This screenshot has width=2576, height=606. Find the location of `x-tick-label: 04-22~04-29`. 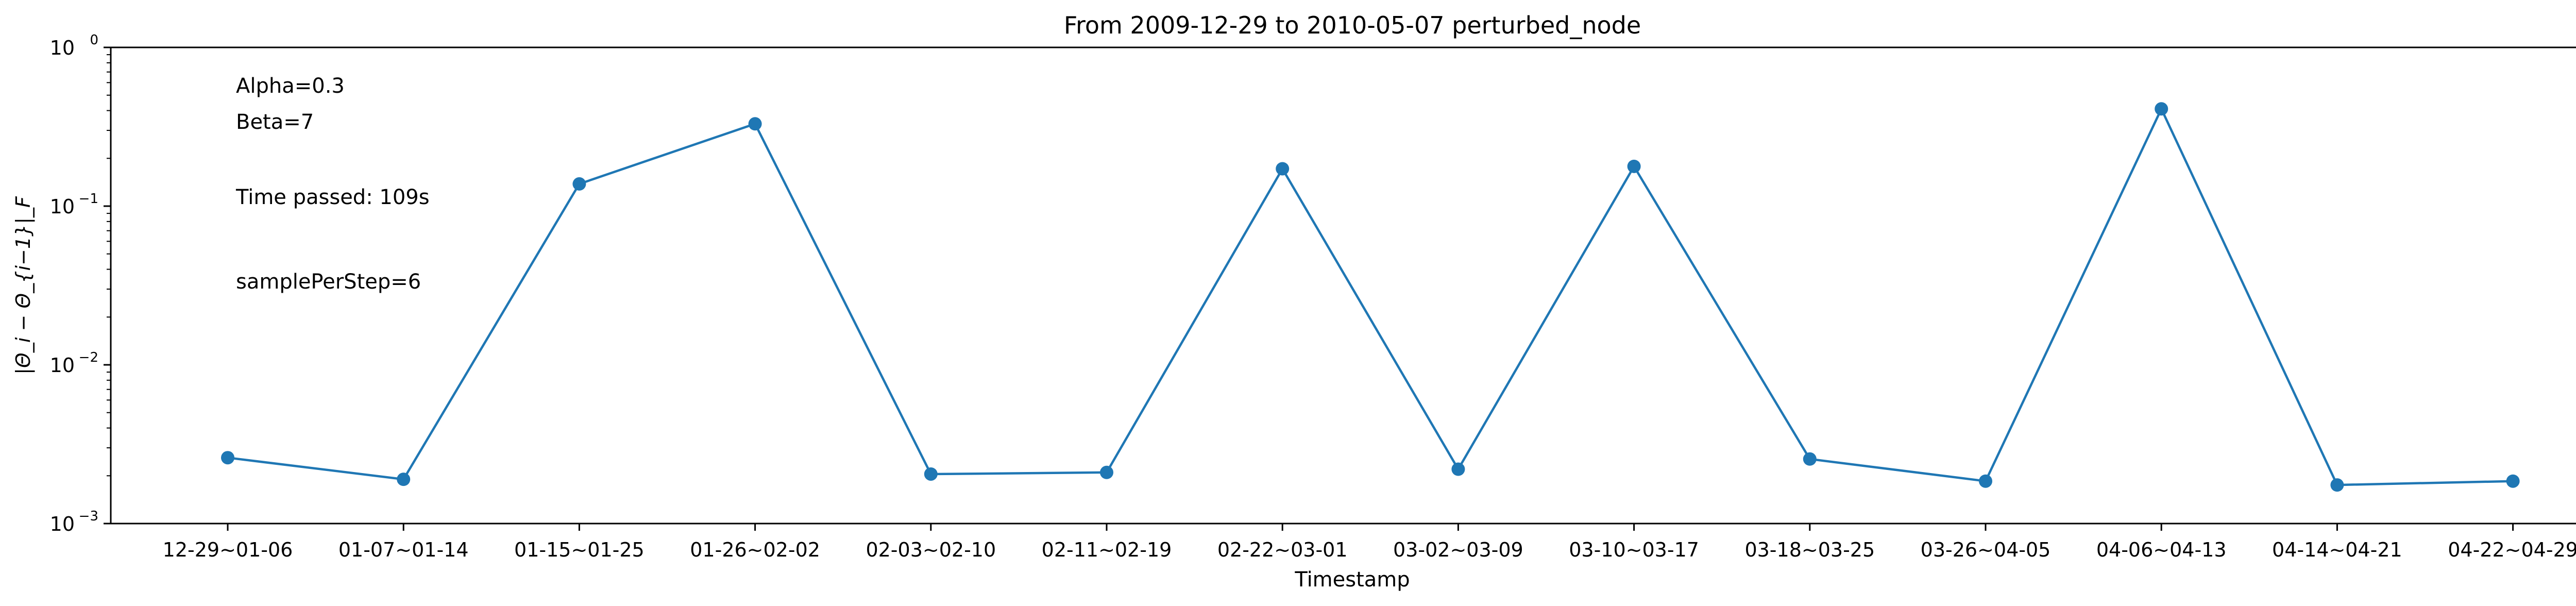

x-tick-label: 04-22~04-29 is located at coordinates (2512, 549).